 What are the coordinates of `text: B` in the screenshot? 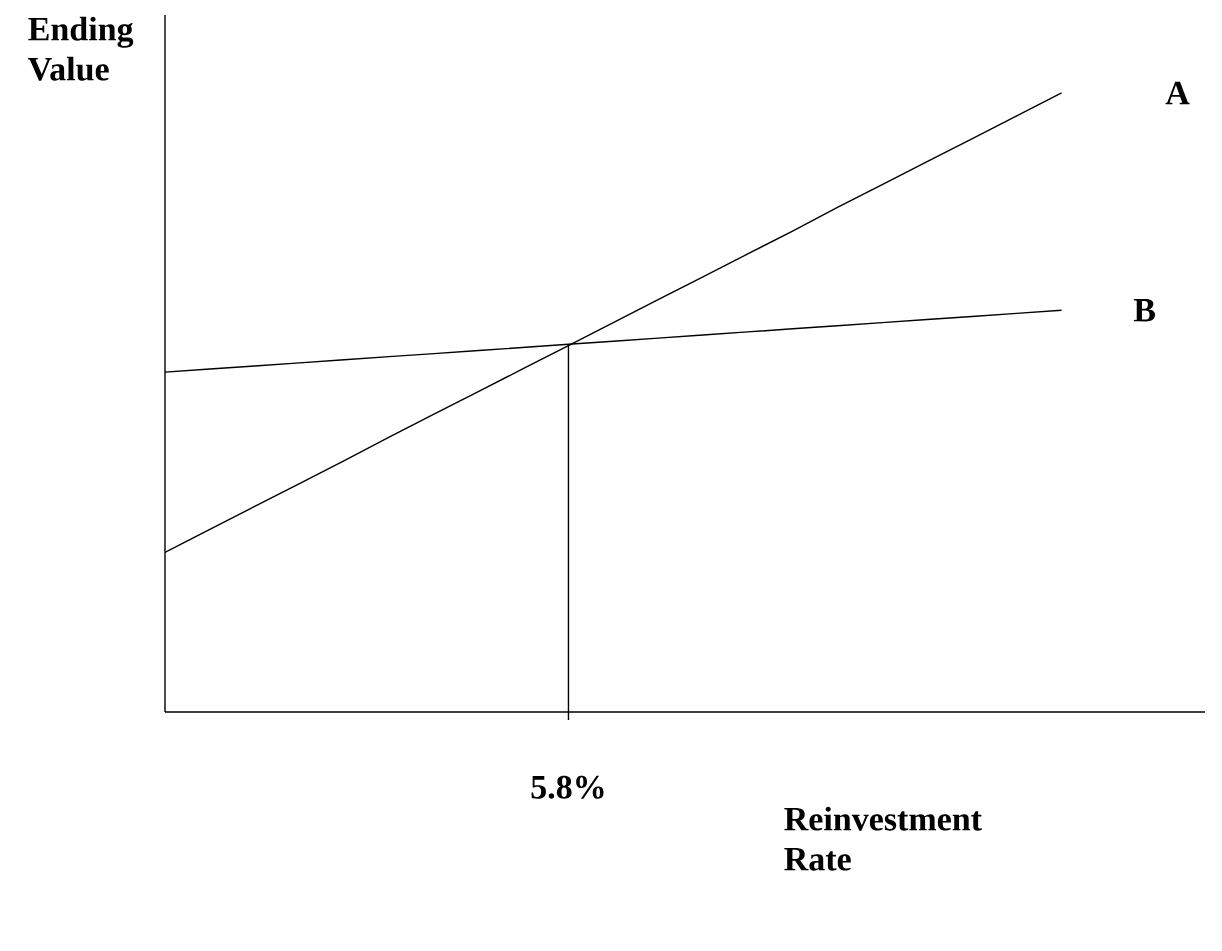 It's located at (1144, 310).